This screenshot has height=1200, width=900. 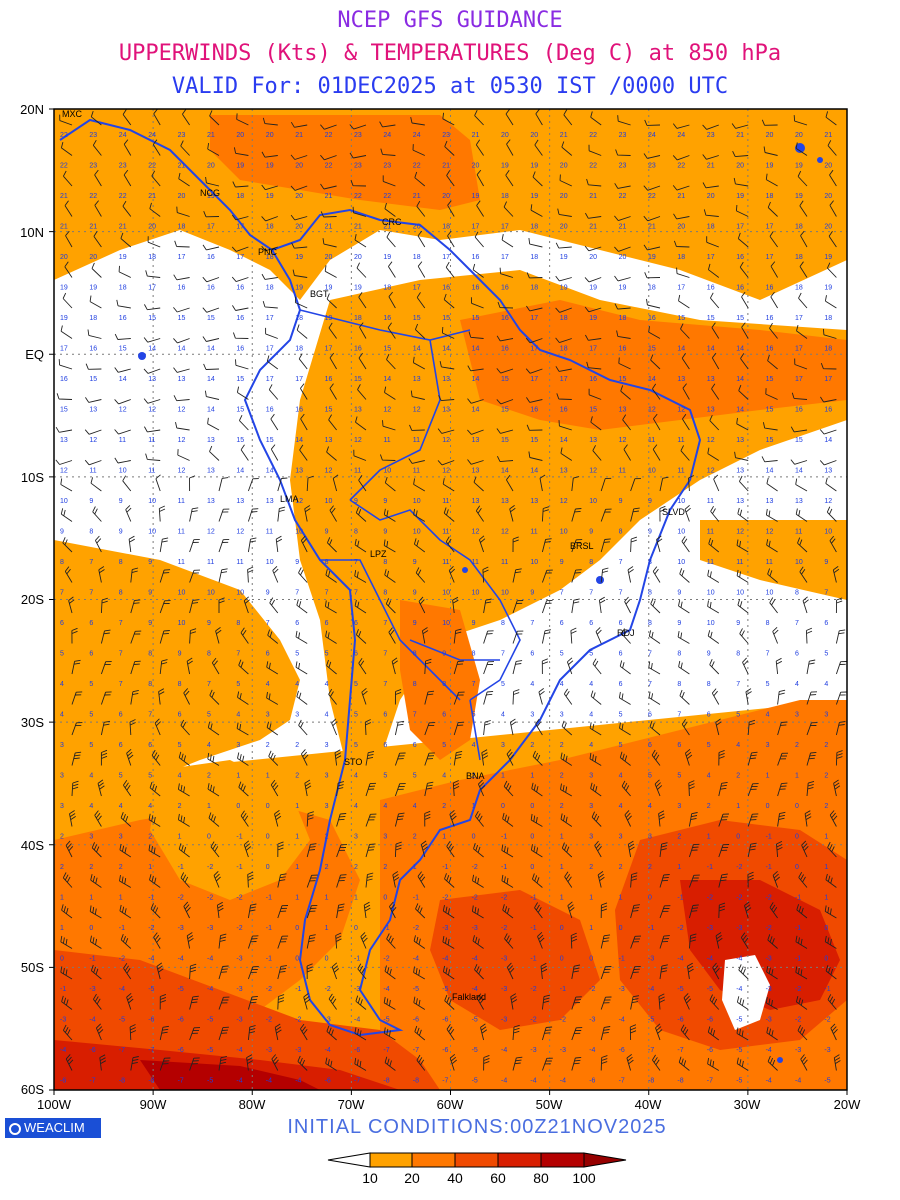 I want to click on temperature-value: 5, so click(x=709, y=745).